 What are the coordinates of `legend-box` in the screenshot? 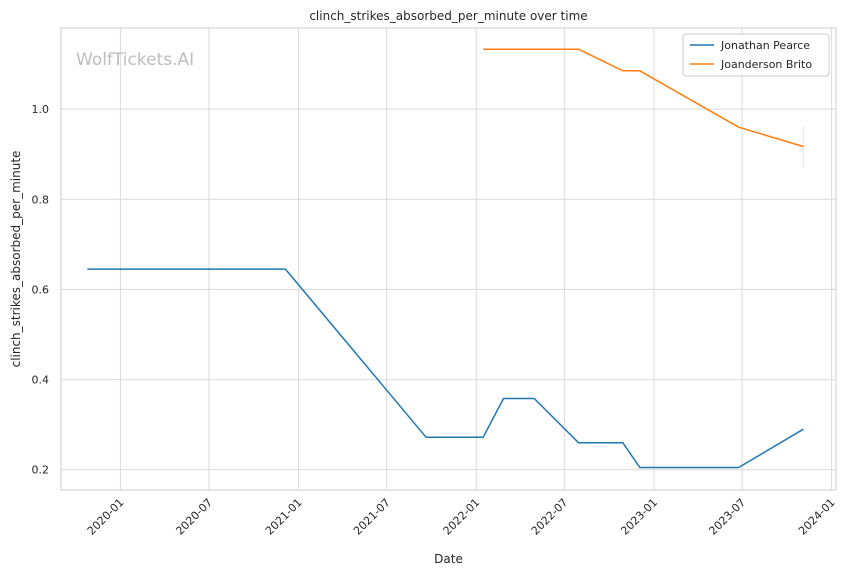 It's located at (756, 55).